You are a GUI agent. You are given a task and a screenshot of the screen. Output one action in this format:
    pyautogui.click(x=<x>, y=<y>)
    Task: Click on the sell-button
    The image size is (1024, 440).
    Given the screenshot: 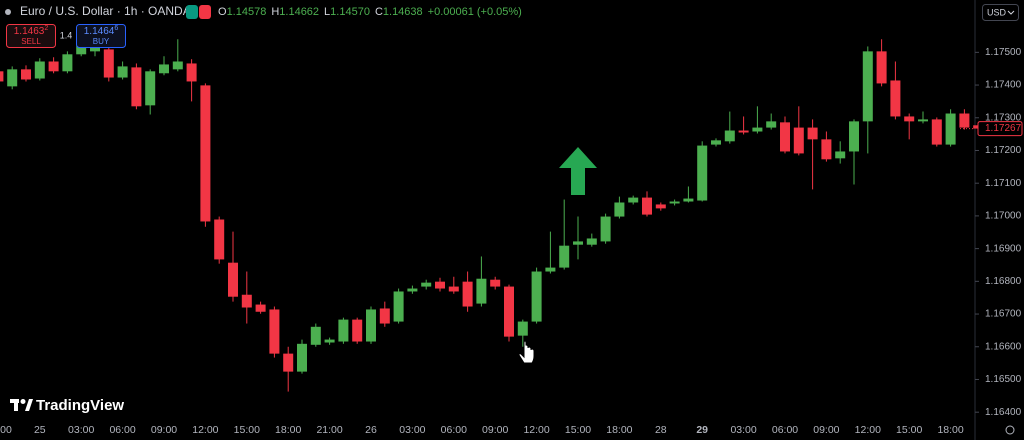 What is the action you would take?
    pyautogui.click(x=31, y=36)
    